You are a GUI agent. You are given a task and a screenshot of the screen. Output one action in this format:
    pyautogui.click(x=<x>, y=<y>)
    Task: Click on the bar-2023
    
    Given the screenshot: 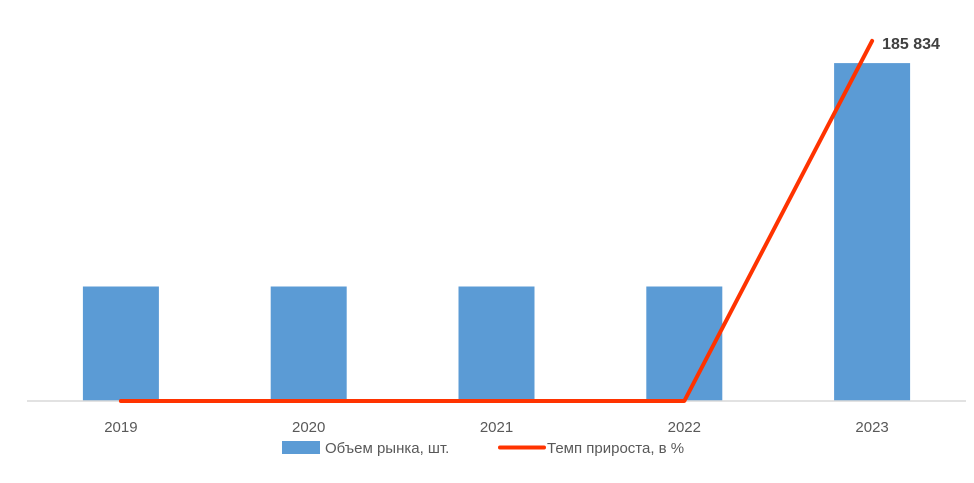 What is the action you would take?
    pyautogui.click(x=872, y=232)
    